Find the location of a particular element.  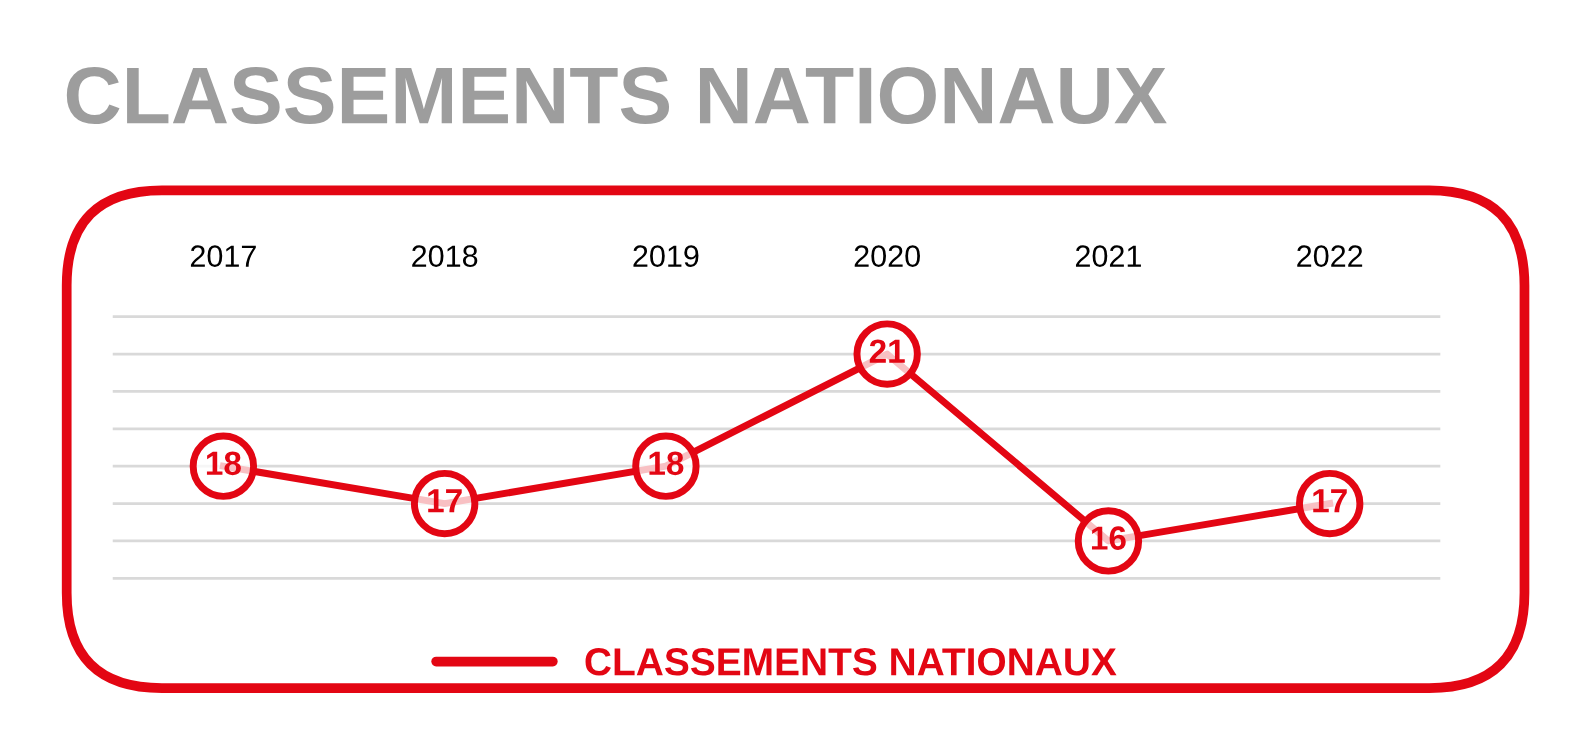

data-label: 16 is located at coordinates (1108, 538).